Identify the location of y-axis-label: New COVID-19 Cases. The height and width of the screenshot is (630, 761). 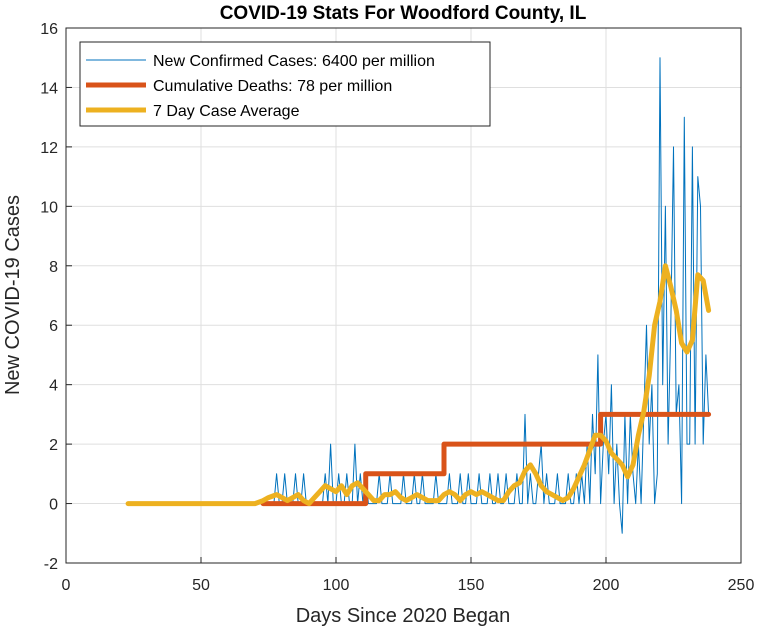
(13, 295).